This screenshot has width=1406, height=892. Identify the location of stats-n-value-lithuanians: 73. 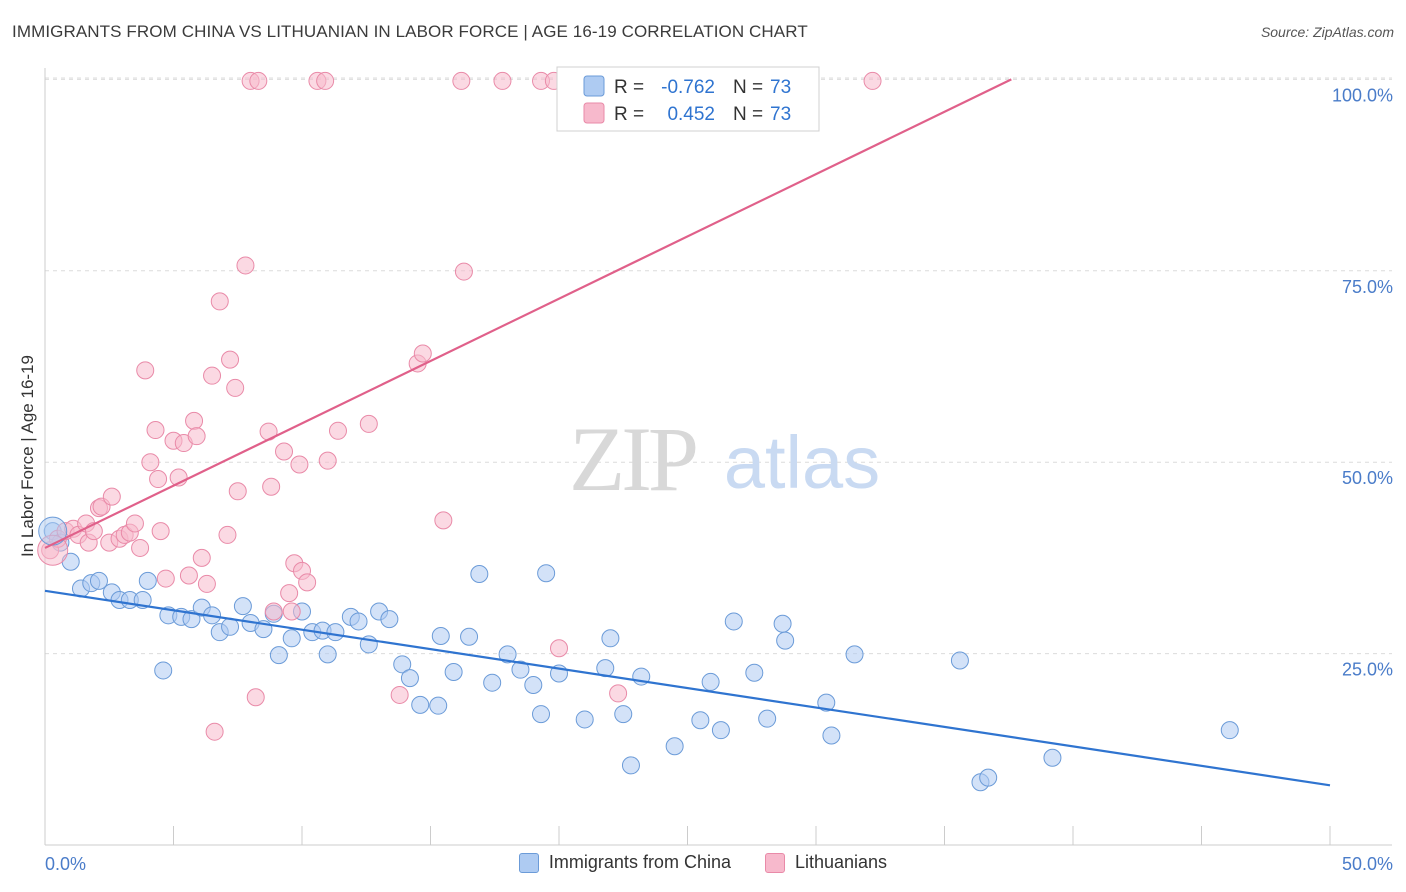
(780, 114).